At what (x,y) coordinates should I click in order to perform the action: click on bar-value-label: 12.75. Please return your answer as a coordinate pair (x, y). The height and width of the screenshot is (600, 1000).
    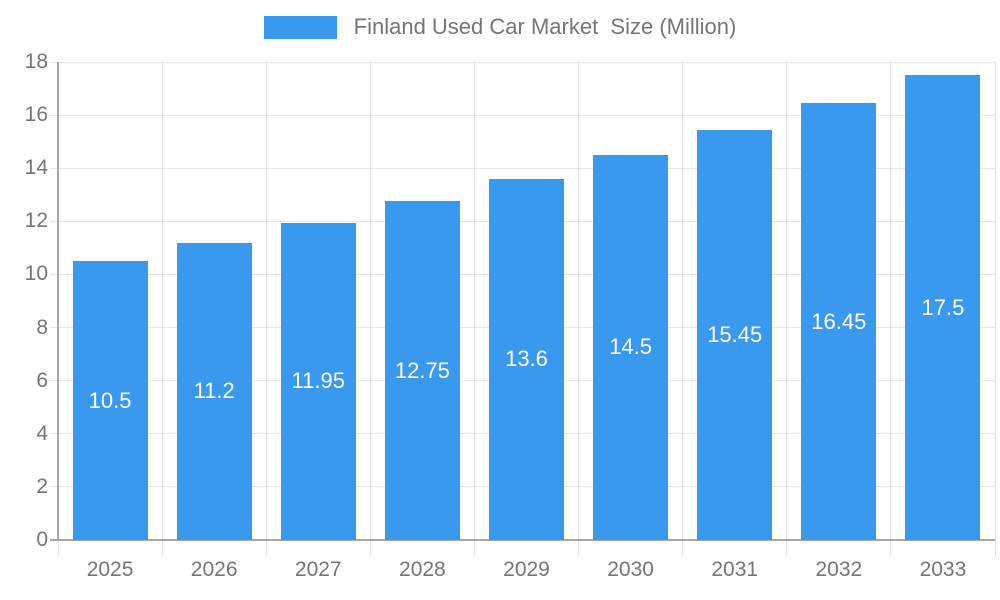
    Looking at the image, I should click on (422, 370).